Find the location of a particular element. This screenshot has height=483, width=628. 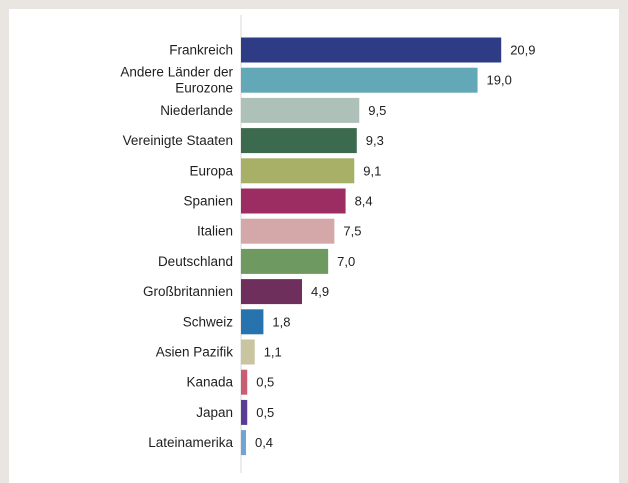

category-label-11: Kanada is located at coordinates (209, 382).